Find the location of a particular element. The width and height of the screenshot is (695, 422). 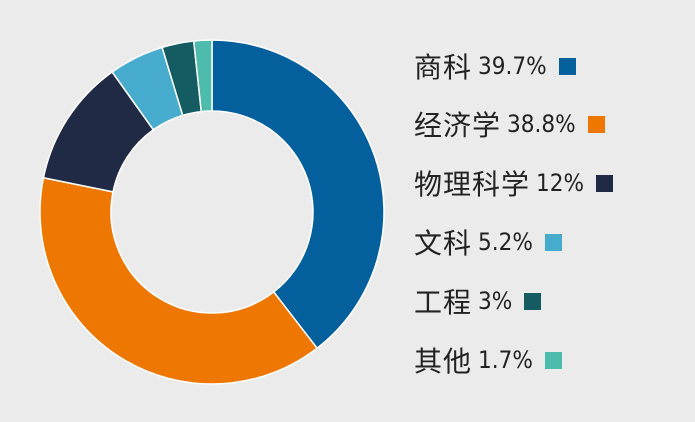

legend-item: 其他 1.7% is located at coordinates (488, 360).